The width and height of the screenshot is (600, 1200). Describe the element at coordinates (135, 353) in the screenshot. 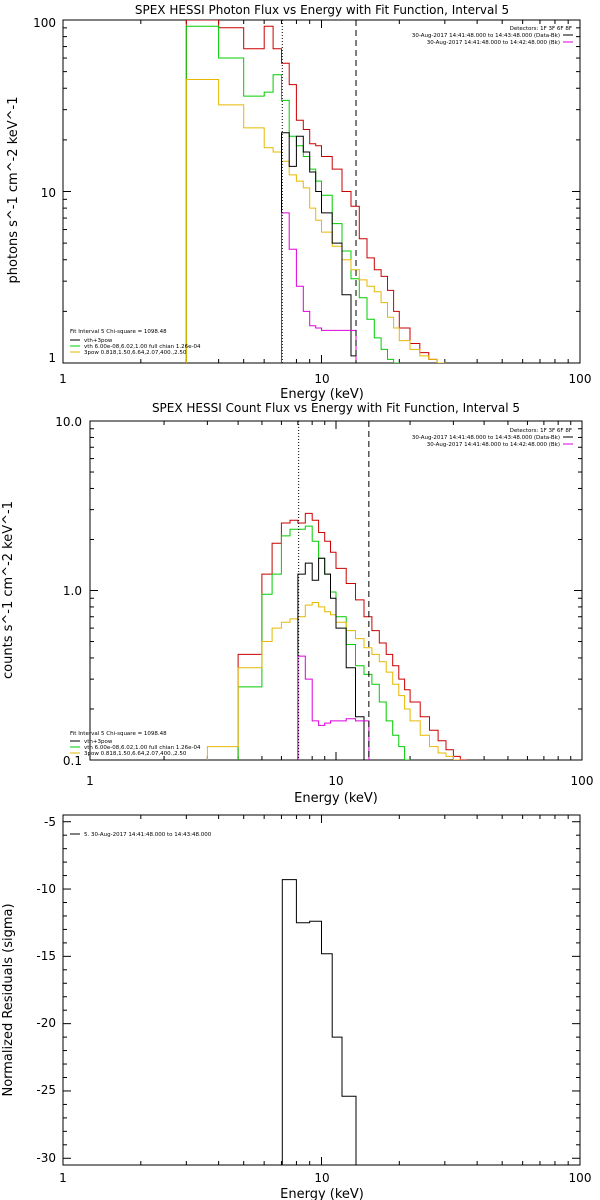

I see `photon-fit-legend-3pow: 3pow 0.818,1.50,6.64,2.07,400.,2.50` at that location.